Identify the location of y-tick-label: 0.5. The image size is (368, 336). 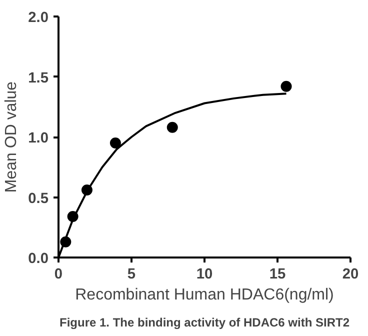
(38, 198).